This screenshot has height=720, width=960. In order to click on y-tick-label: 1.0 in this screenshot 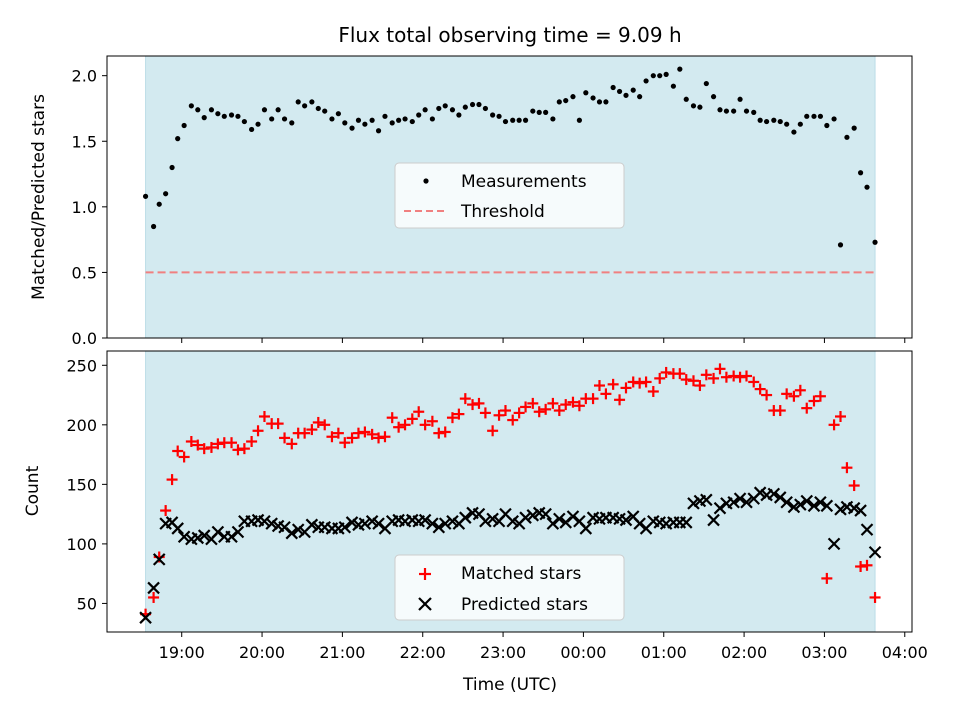, I will do `click(84, 207)`.